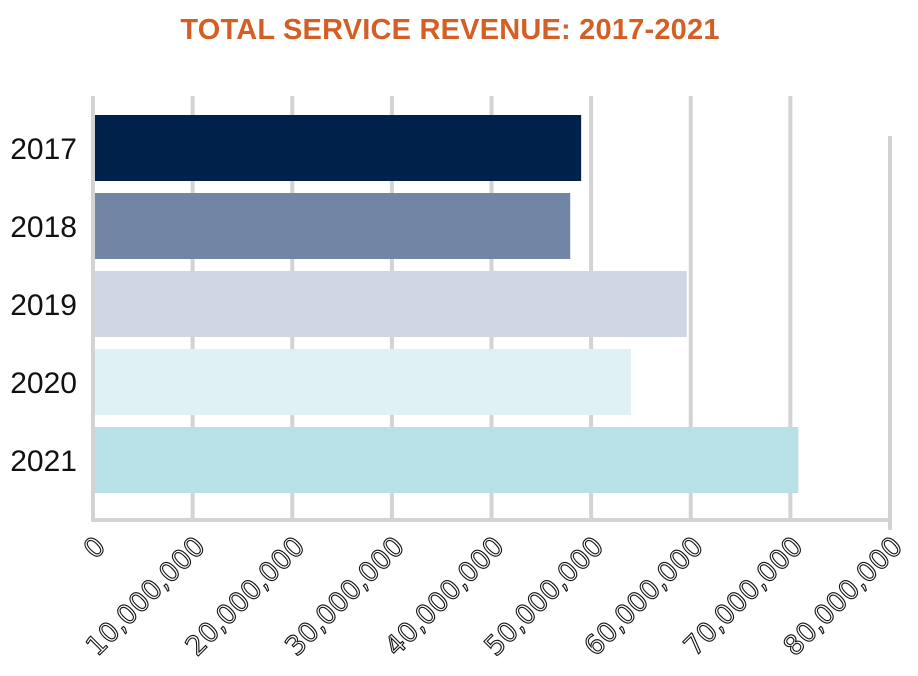  What do you see at coordinates (43, 383) in the screenshot?
I see `y-tick-label-2020: 2020` at bounding box center [43, 383].